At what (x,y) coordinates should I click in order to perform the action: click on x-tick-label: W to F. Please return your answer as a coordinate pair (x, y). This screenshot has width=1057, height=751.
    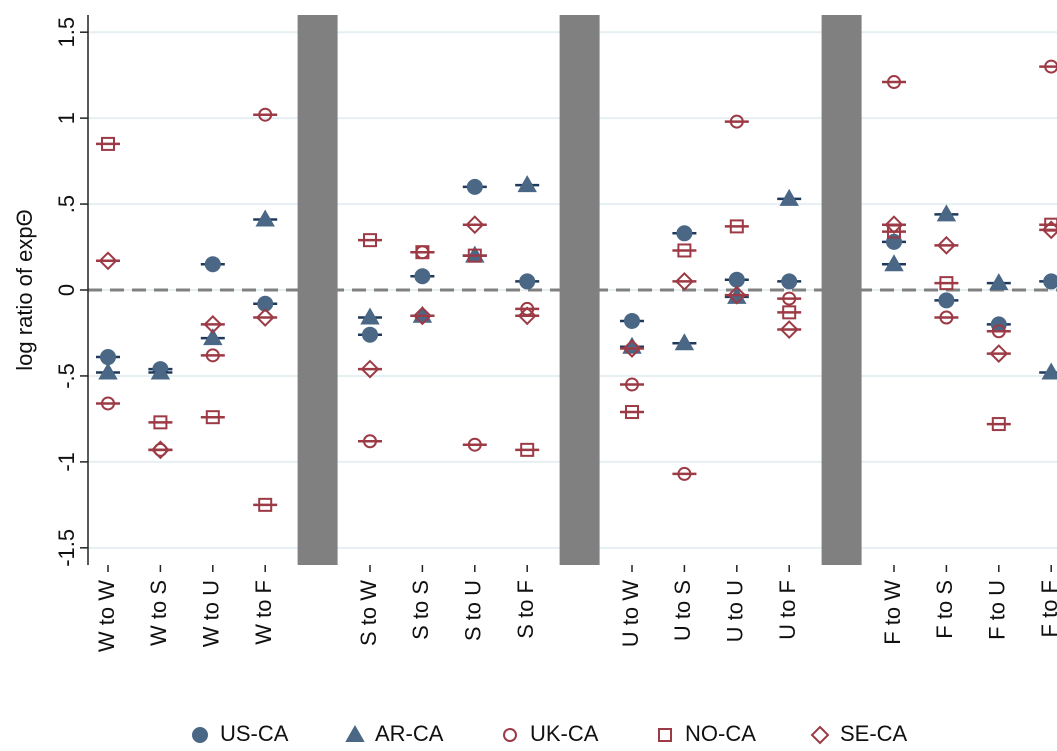
    Looking at the image, I should click on (263, 612).